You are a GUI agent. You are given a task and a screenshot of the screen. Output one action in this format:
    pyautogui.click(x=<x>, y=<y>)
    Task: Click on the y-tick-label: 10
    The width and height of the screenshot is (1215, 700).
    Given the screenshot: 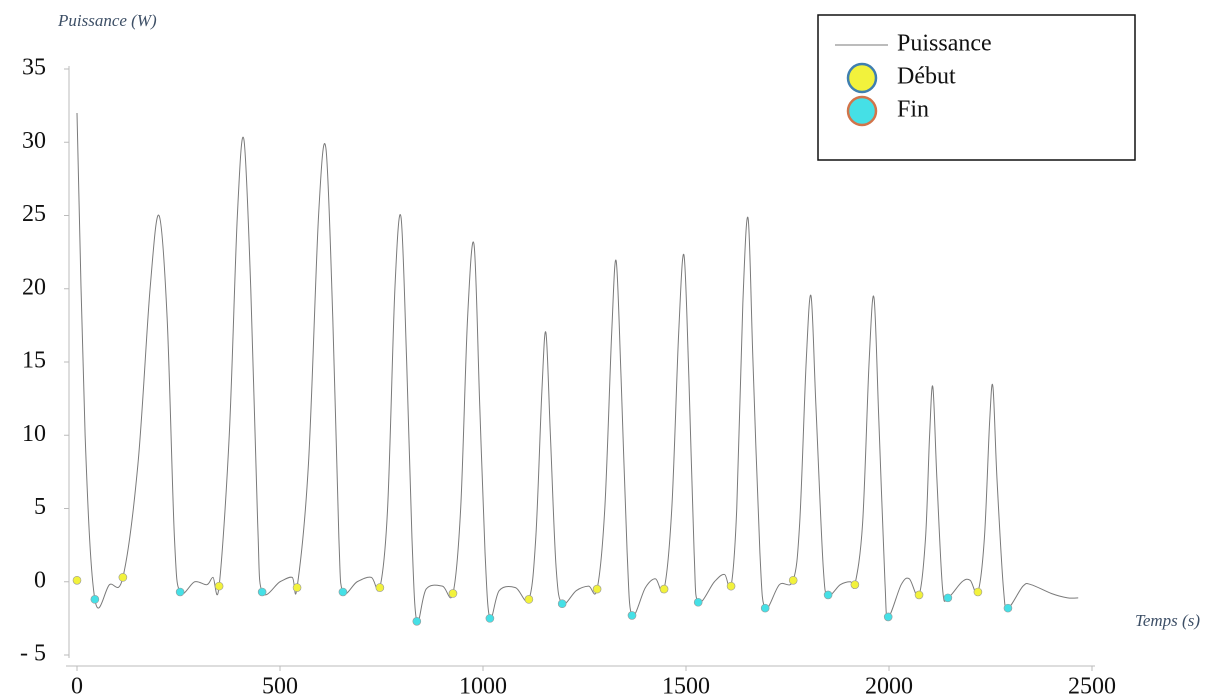 What is the action you would take?
    pyautogui.click(x=34, y=434)
    